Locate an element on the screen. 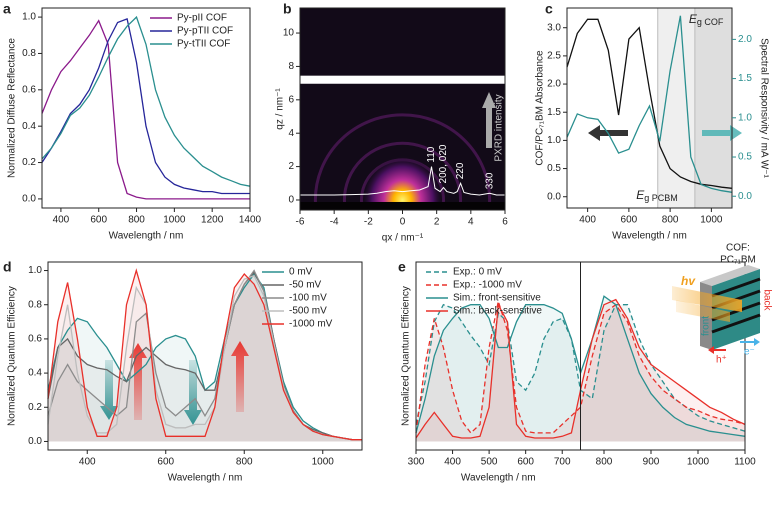 The width and height of the screenshot is (775, 511). y2-tick-label: 1.5 is located at coordinates (745, 78).